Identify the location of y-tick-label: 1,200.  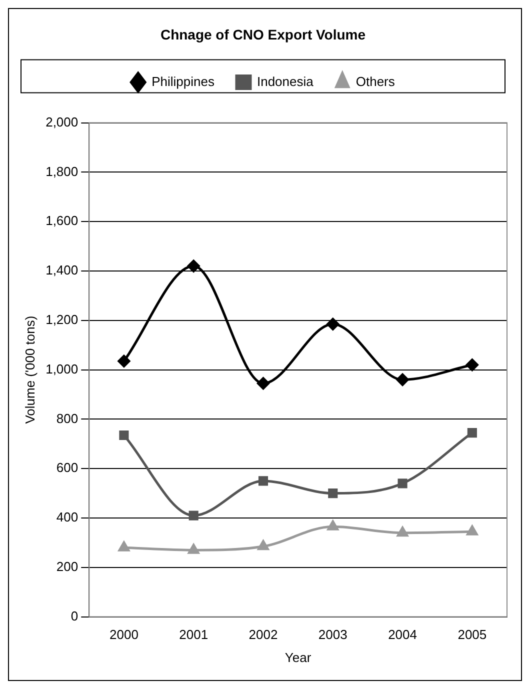
(62, 319).